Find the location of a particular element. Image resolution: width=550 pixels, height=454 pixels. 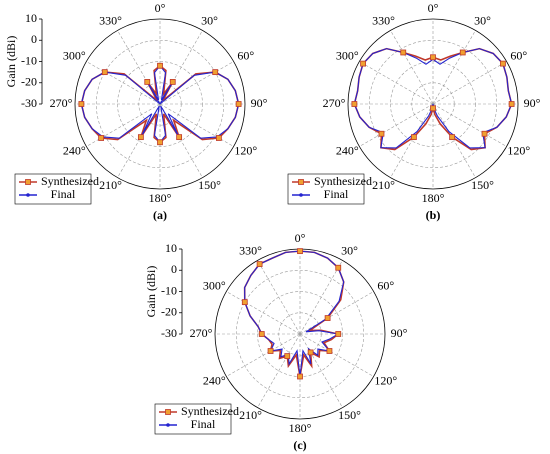

angle-tick-label: 0° is located at coordinates (300, 238).